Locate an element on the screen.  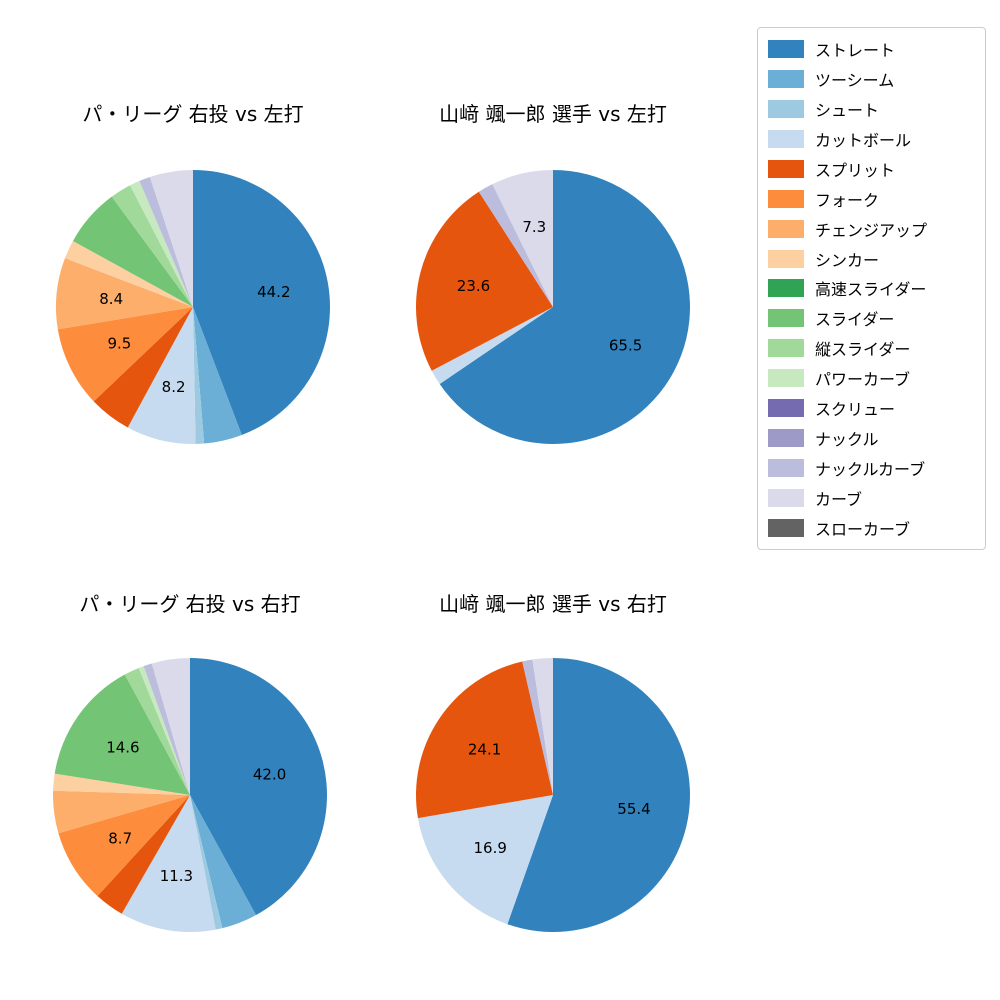
pie-slice-label: 65.5 is located at coordinates (625, 346).